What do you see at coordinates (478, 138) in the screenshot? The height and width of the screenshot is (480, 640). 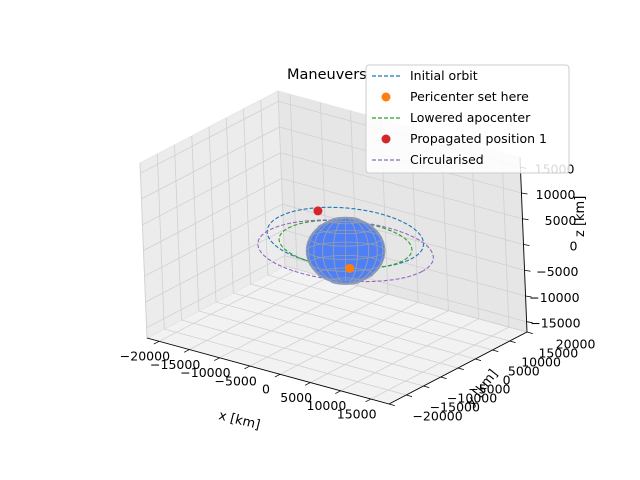 I see `legend-label-propagated-position: Propagated position 1` at bounding box center [478, 138].